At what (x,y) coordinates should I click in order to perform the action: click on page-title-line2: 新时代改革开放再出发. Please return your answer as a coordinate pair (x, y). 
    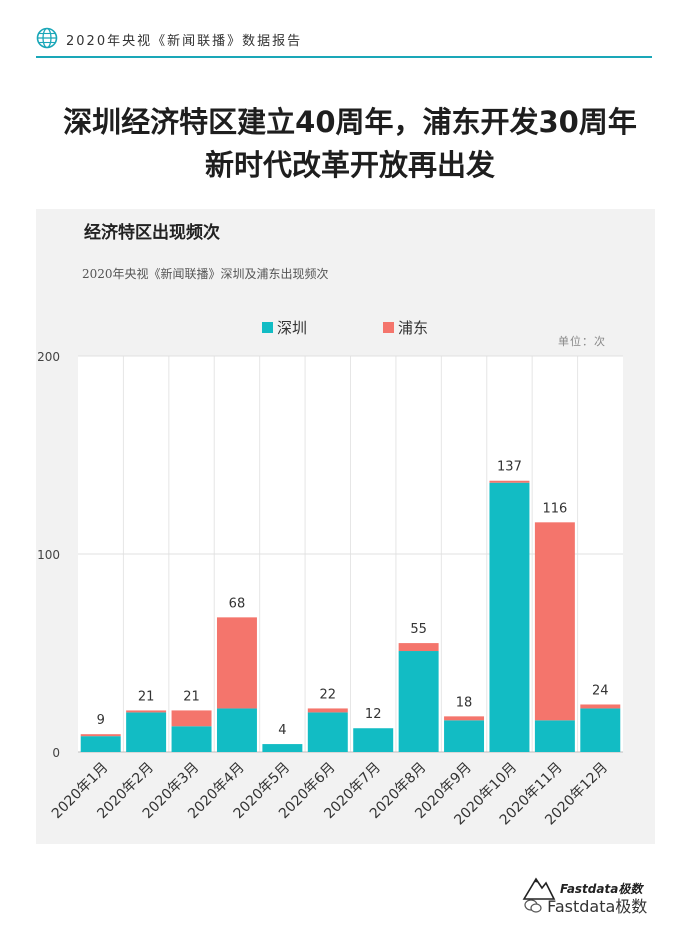
    Looking at the image, I should click on (349, 165).